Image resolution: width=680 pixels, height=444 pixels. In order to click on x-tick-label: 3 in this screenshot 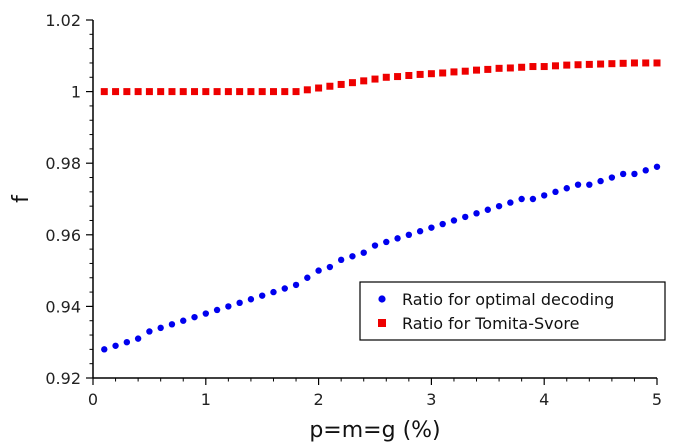, I will do `click(431, 399)`.